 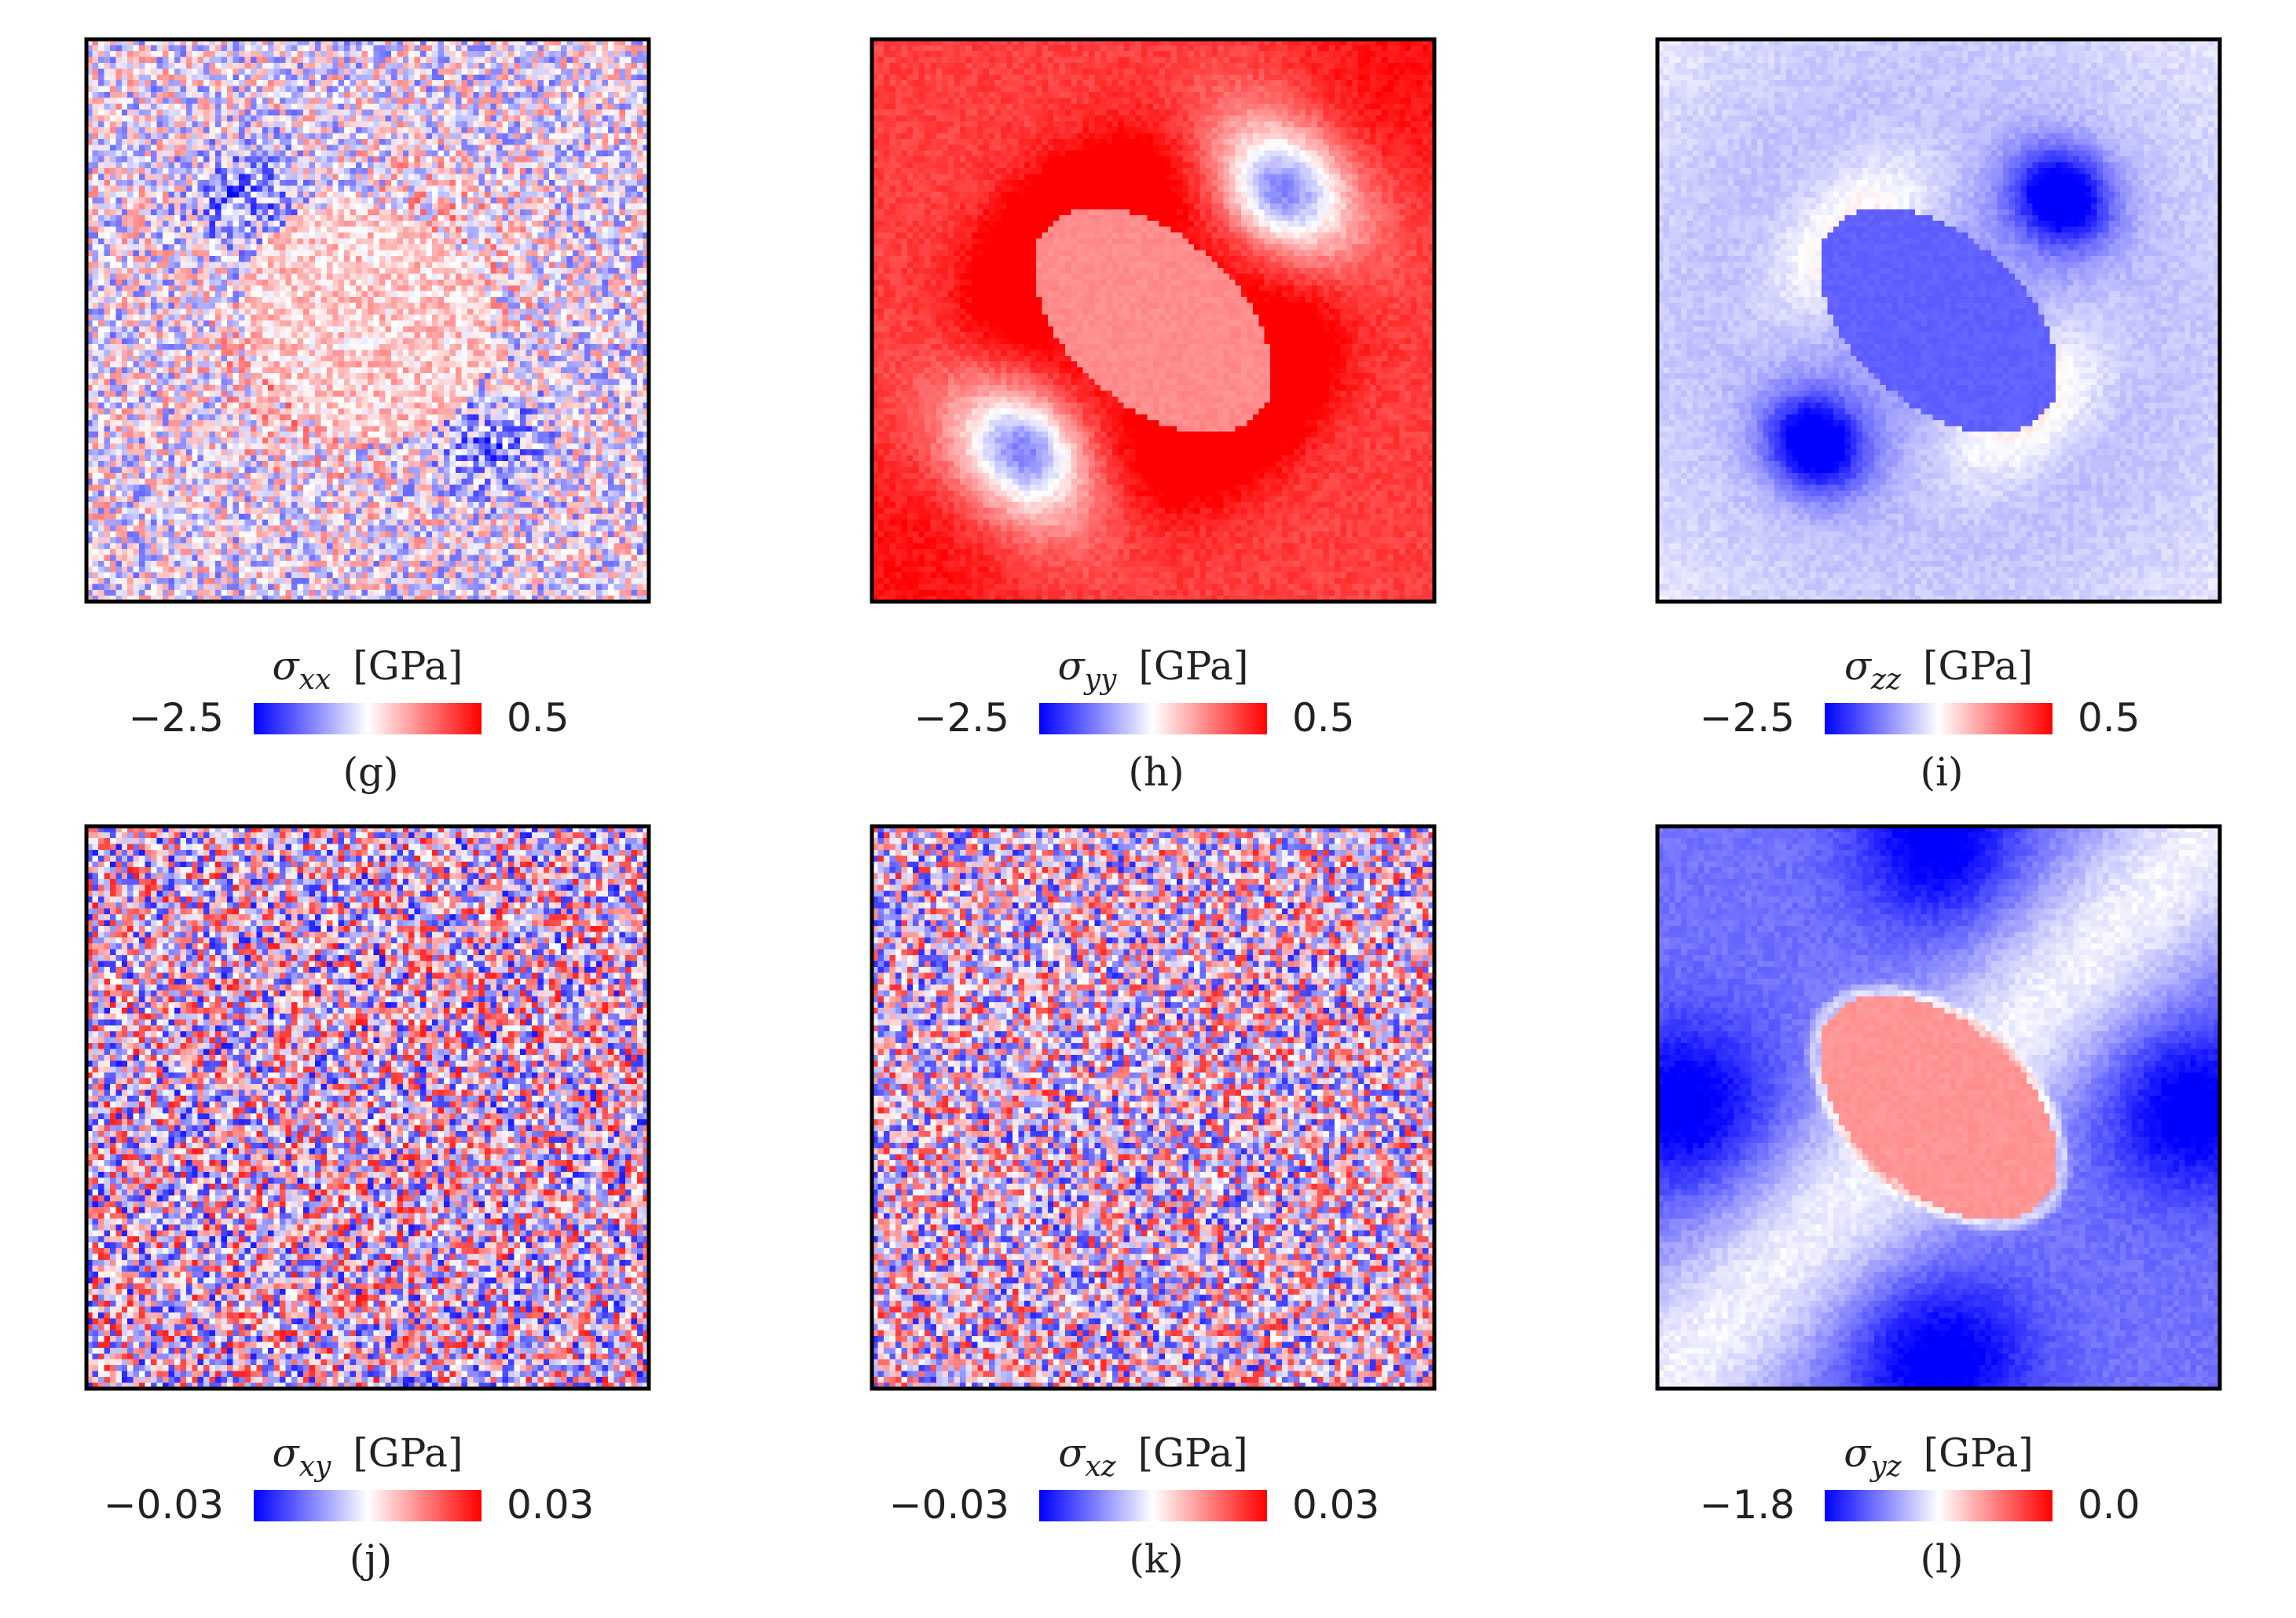 I want to click on panel-g: σxx [GPa] −2.5 0.5 (g), so click(x=367, y=416).